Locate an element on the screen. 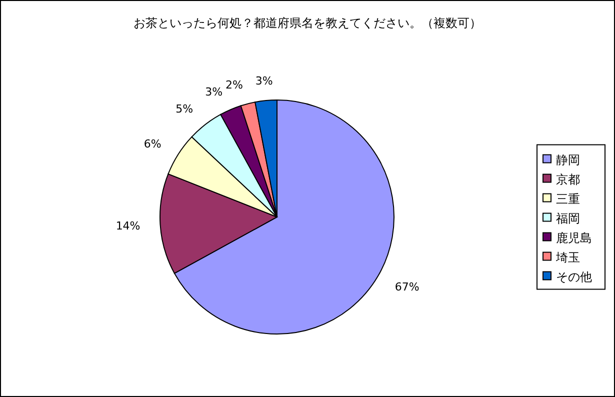 The width and height of the screenshot is (615, 397). legend-label: 福岡 is located at coordinates (568, 218).